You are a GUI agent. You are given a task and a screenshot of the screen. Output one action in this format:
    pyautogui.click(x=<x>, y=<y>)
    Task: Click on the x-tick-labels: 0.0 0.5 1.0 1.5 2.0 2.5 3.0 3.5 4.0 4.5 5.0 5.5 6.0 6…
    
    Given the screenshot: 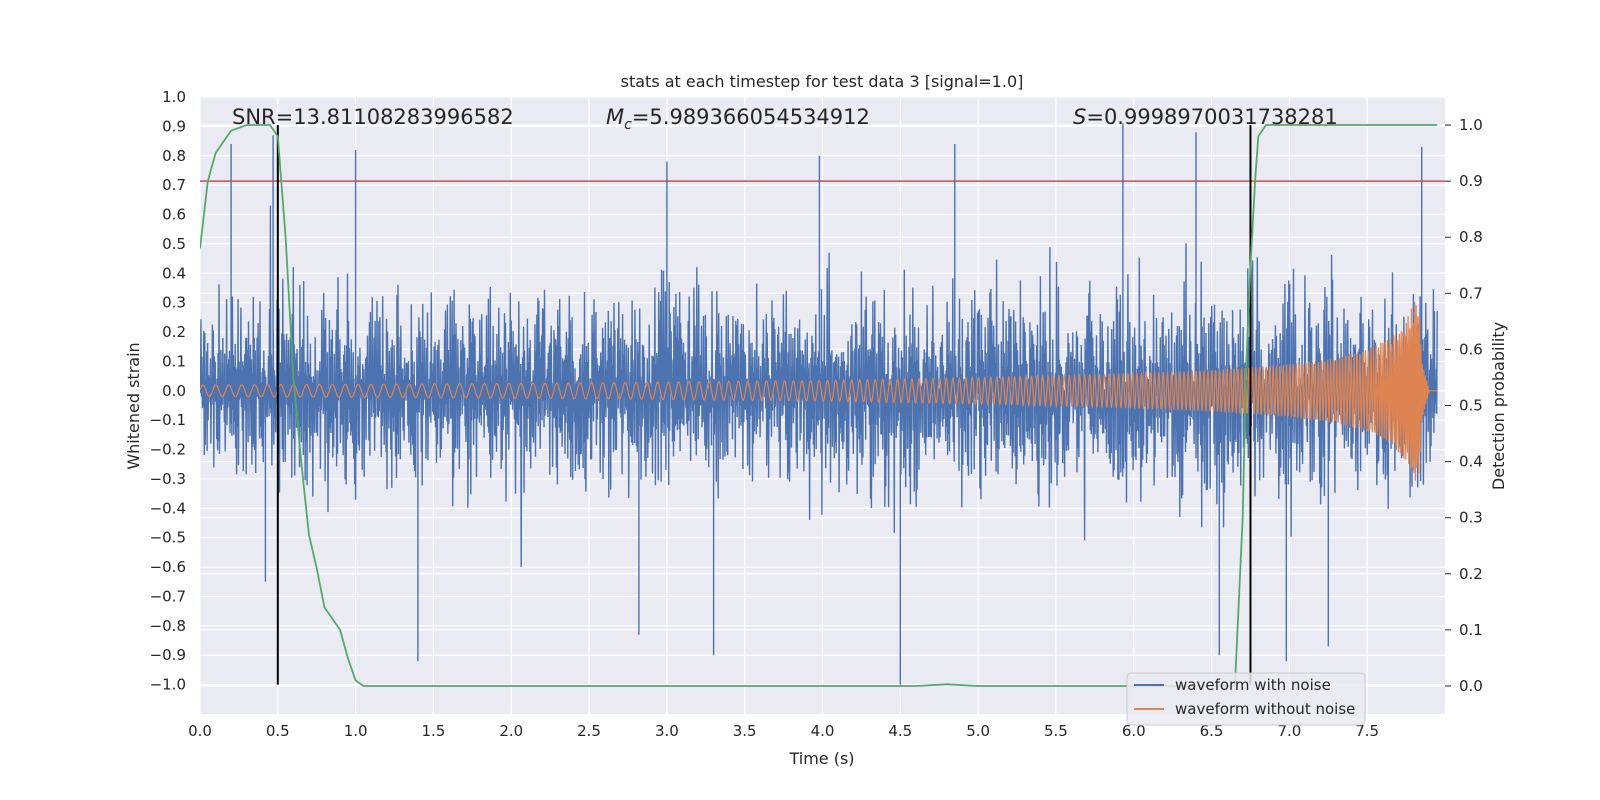 What is the action you would take?
    pyautogui.click(x=783, y=731)
    